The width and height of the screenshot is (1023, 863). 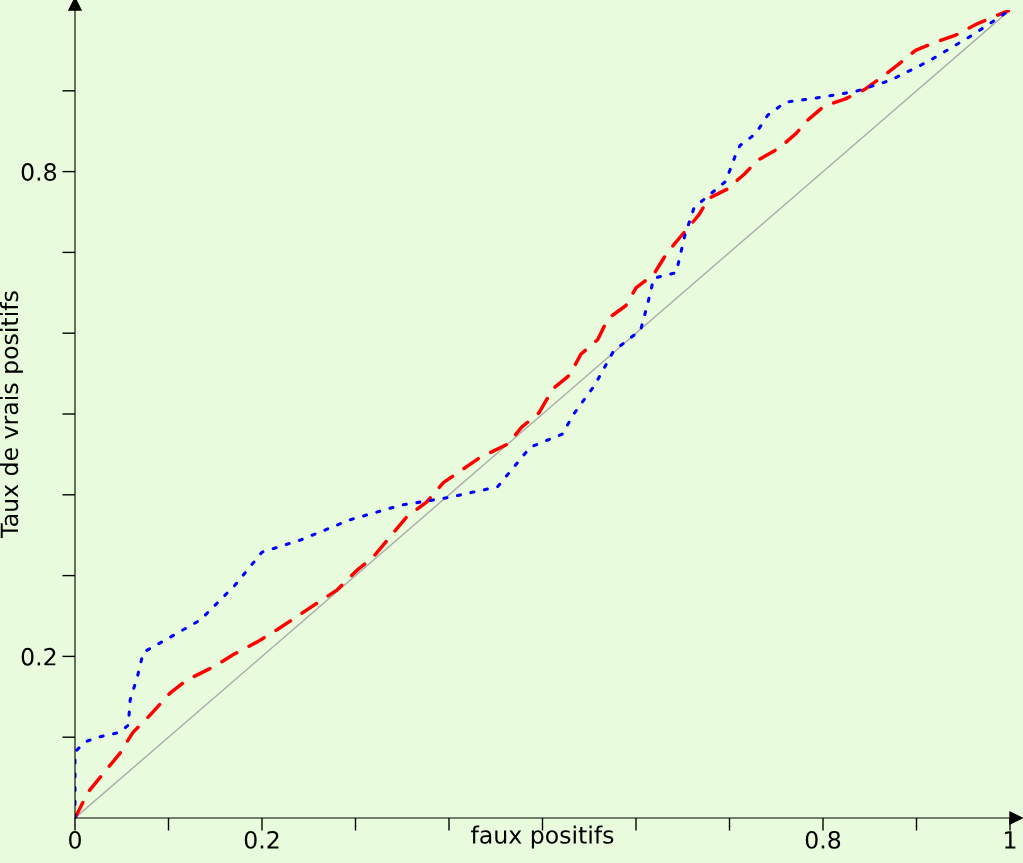 What do you see at coordinates (542, 837) in the screenshot?
I see `x-axis-title: faux positifs` at bounding box center [542, 837].